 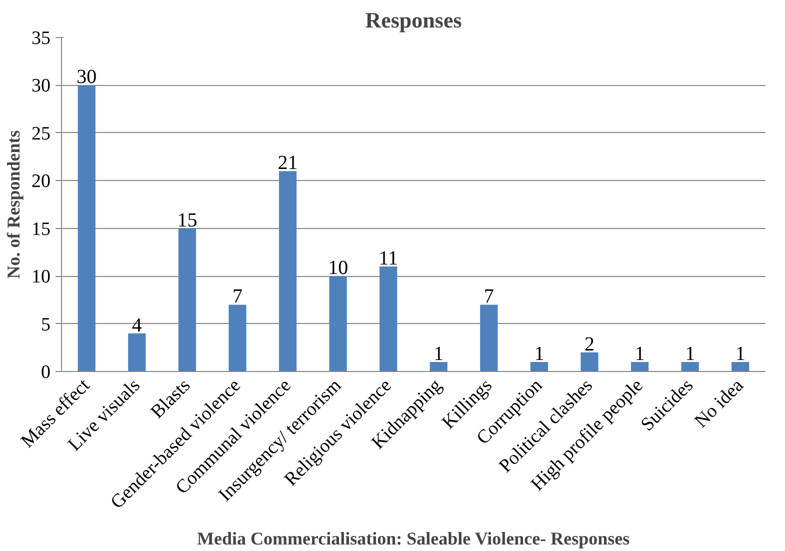 What do you see at coordinates (41, 229) in the screenshot?
I see `y-tick-label: 15` at bounding box center [41, 229].